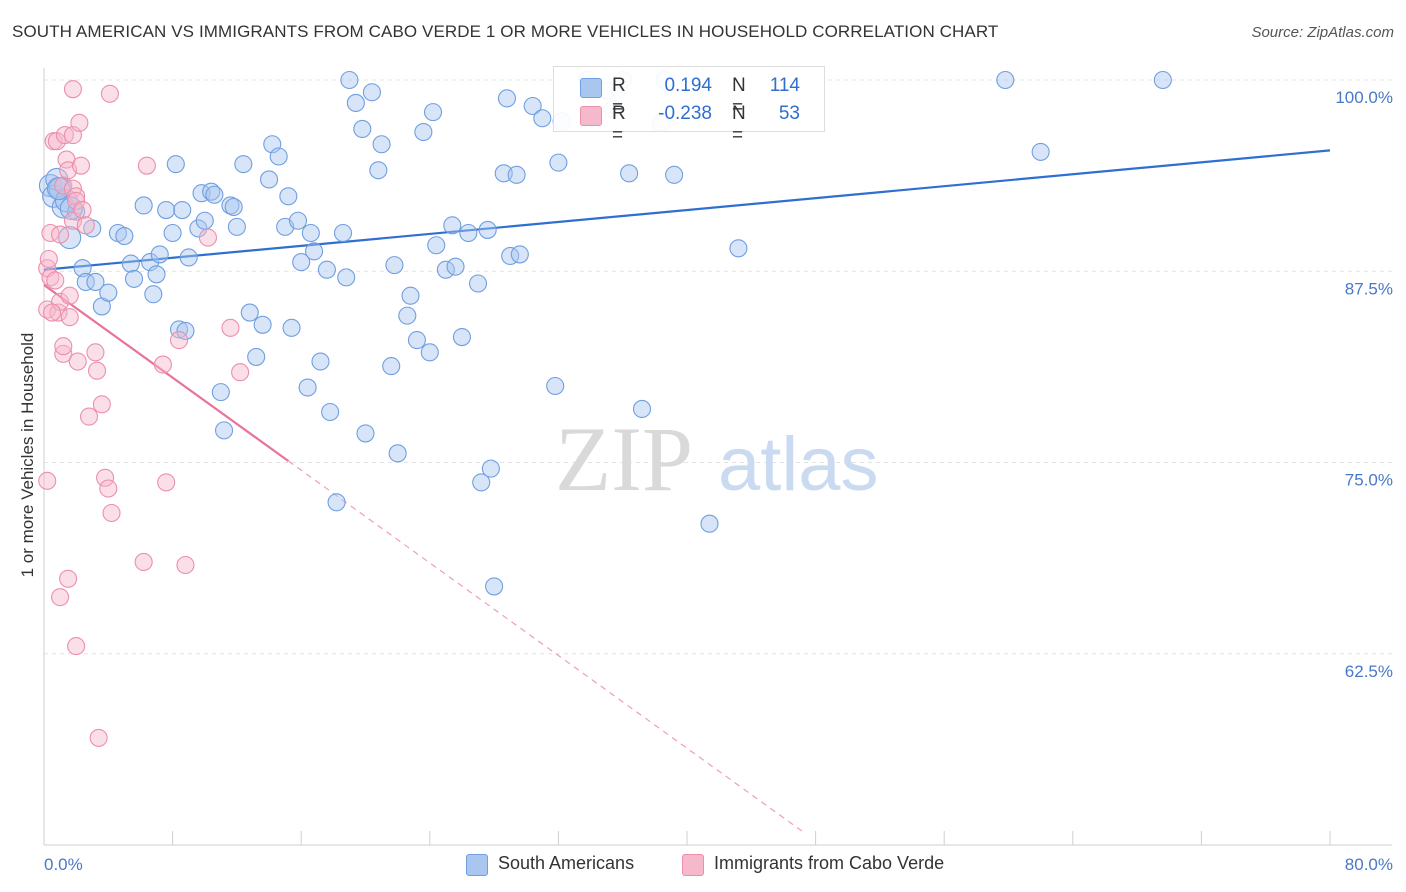 The width and height of the screenshot is (1406, 892). I want to click on correlation-legend: R = 0.194 N = 114 R = -0.238 N = 53, so click(689, 106).